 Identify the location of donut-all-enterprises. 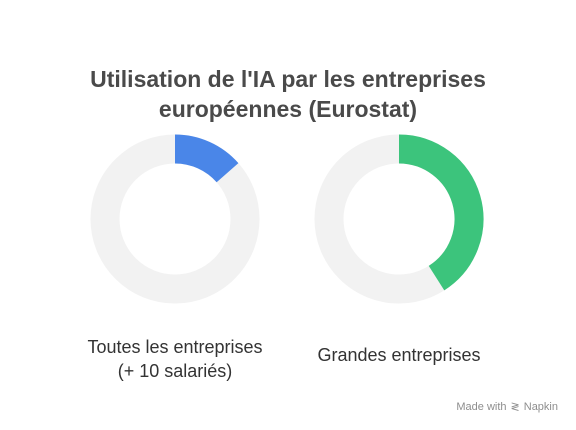
(175, 219).